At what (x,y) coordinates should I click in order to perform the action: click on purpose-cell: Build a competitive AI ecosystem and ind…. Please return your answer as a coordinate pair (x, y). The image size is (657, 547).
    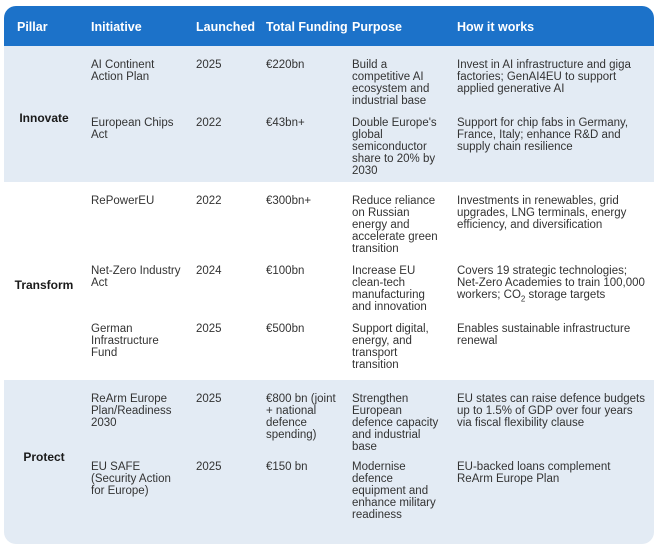
    Looking at the image, I should click on (391, 83).